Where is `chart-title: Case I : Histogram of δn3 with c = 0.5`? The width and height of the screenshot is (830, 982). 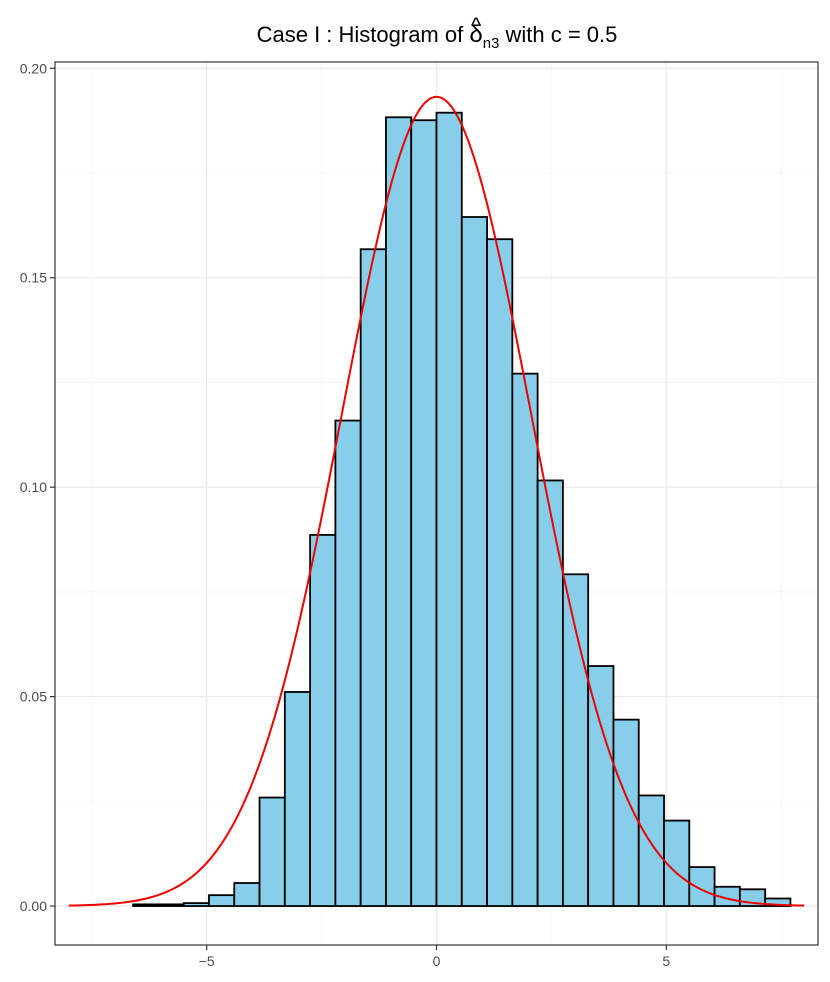 chart-title: Case I : Histogram of δn3 with c = 0.5 is located at coordinates (437, 36).